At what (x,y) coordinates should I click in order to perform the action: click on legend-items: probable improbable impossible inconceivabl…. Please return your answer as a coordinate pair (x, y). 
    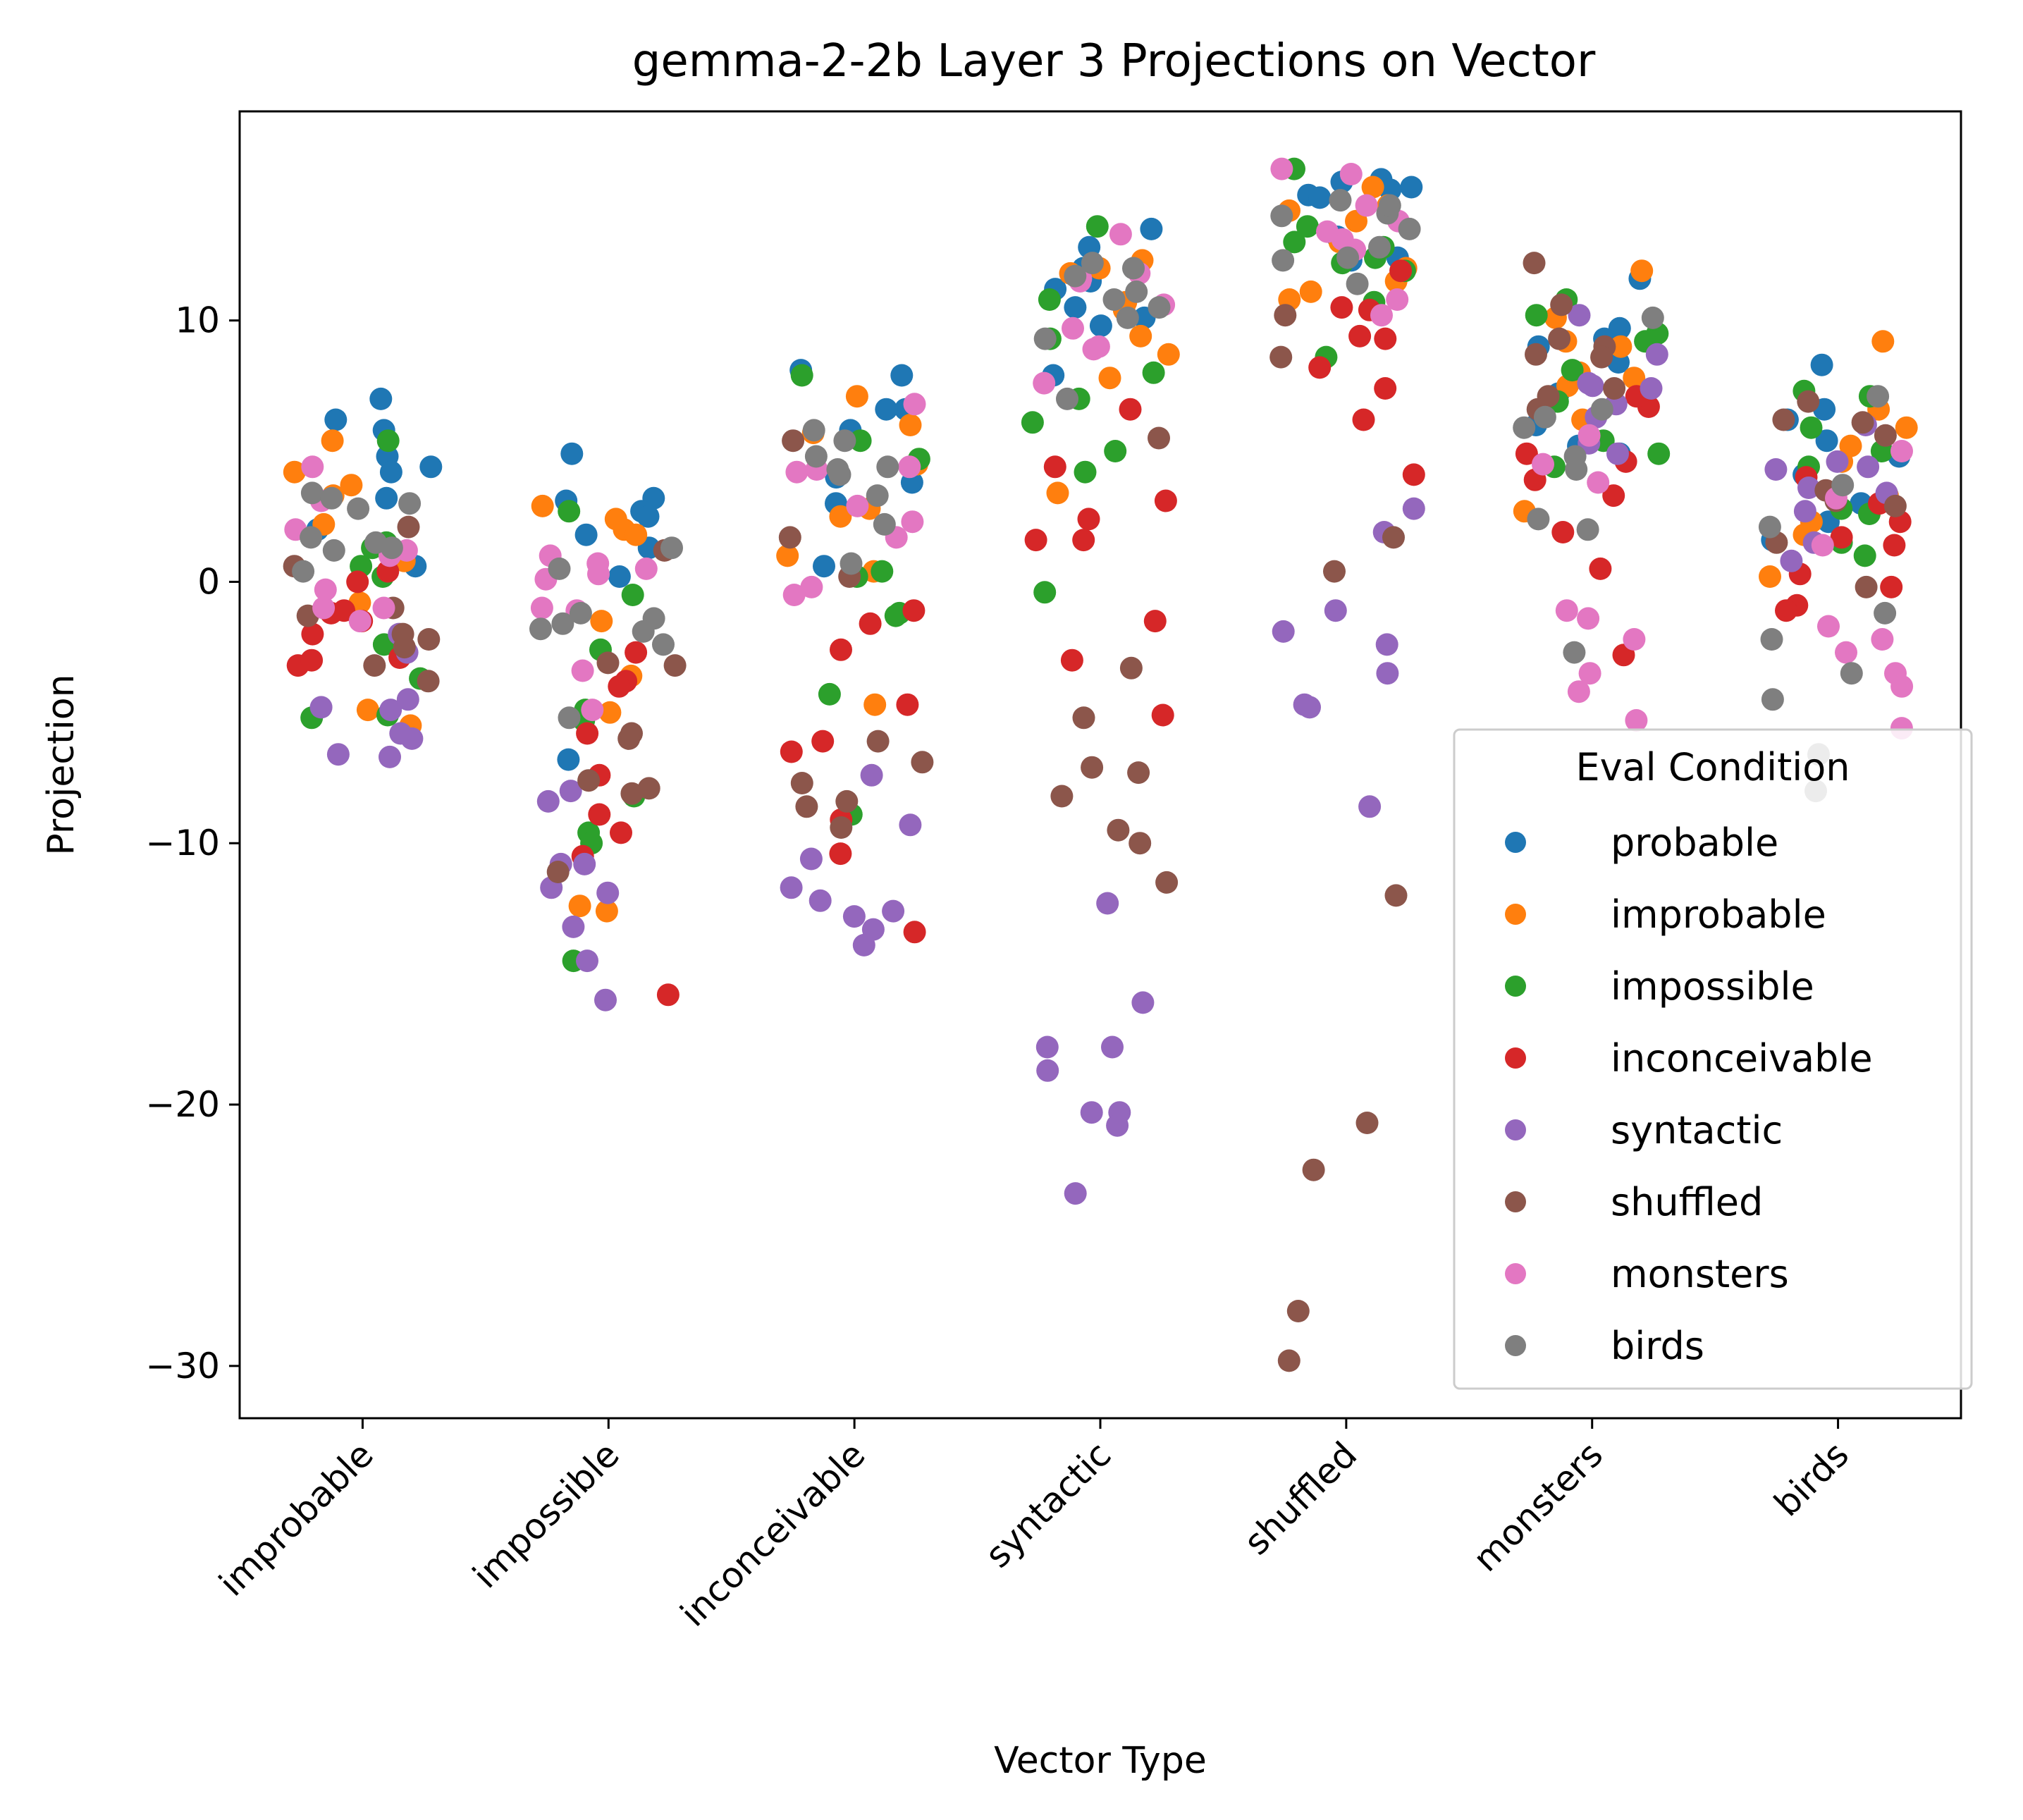
    Looking at the image, I should click on (1689, 1094).